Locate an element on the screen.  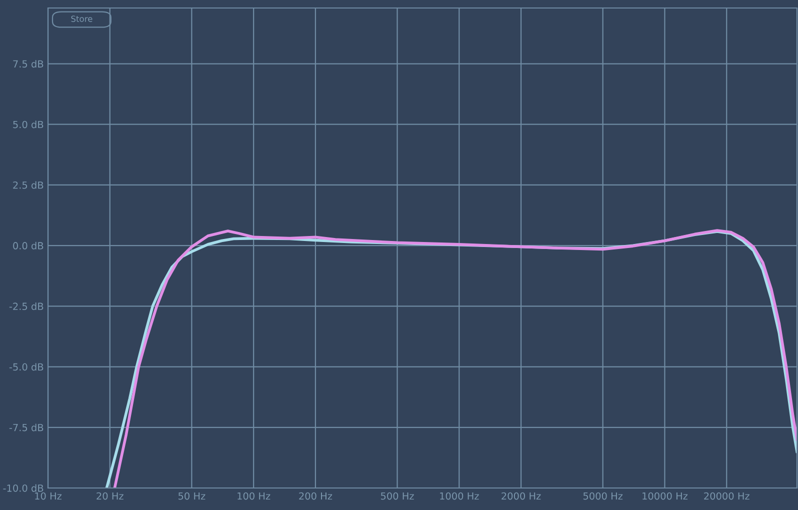
y-tick-label: -7.5 dB is located at coordinates (26, 428).